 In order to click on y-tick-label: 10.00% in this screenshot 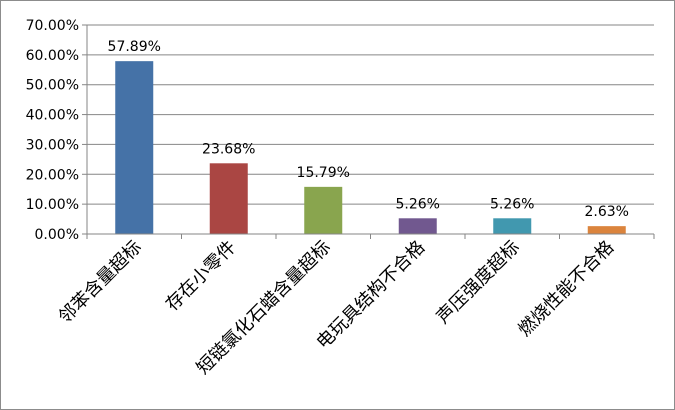, I will do `click(52, 205)`.